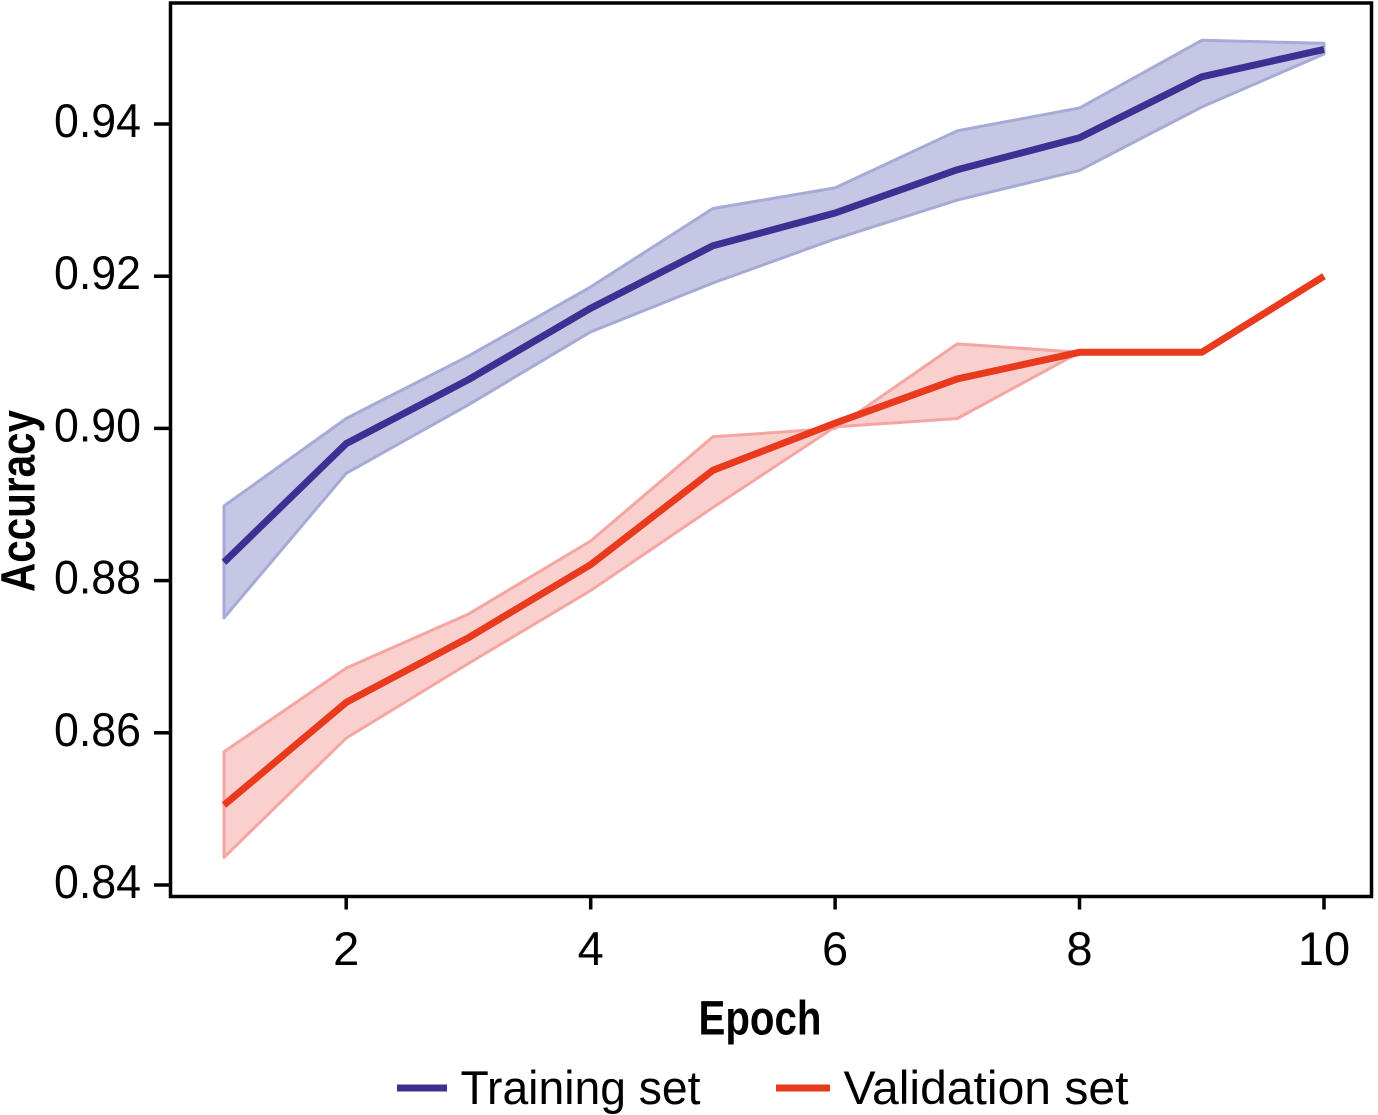  Describe the element at coordinates (97, 577) in the screenshot. I see `svg-text: 0.88` at that location.